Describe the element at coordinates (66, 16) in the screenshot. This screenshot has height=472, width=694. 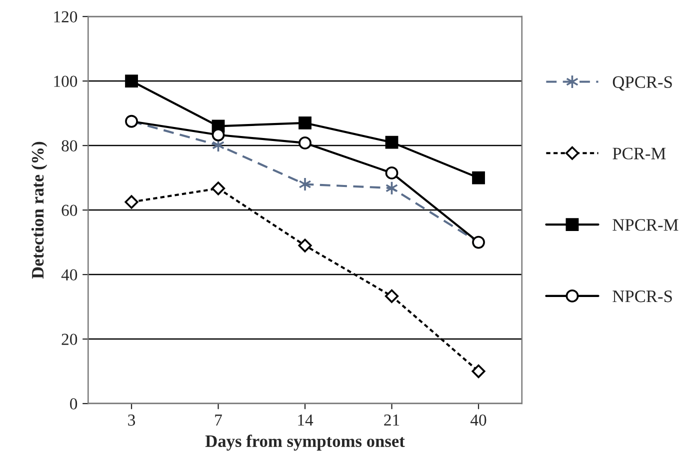
I see `y-tick-label: 120` at that location.